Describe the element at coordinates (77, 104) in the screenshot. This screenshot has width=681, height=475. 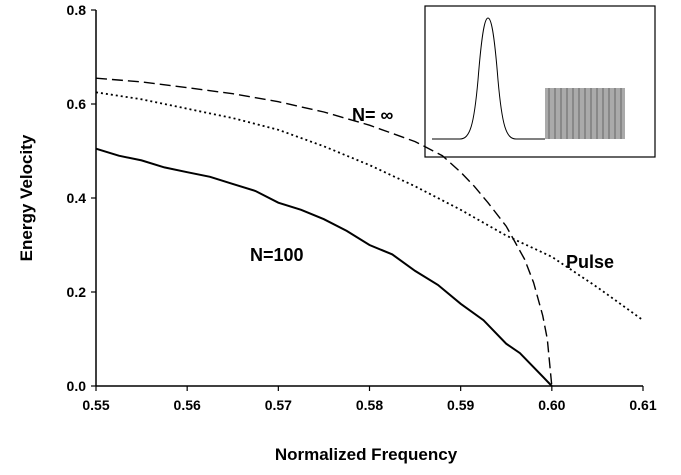
I see `y-tick-label: 0.6` at that location.